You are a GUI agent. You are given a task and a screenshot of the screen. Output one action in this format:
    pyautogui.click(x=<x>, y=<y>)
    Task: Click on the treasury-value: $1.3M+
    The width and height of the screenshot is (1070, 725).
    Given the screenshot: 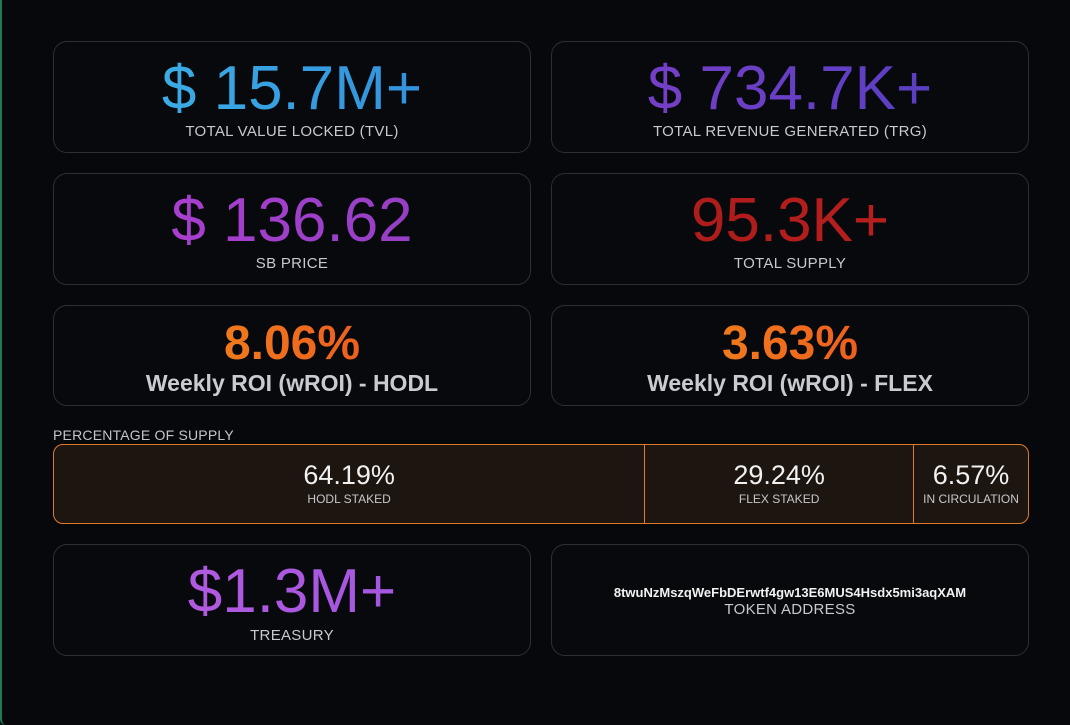 What is the action you would take?
    pyautogui.click(x=292, y=592)
    